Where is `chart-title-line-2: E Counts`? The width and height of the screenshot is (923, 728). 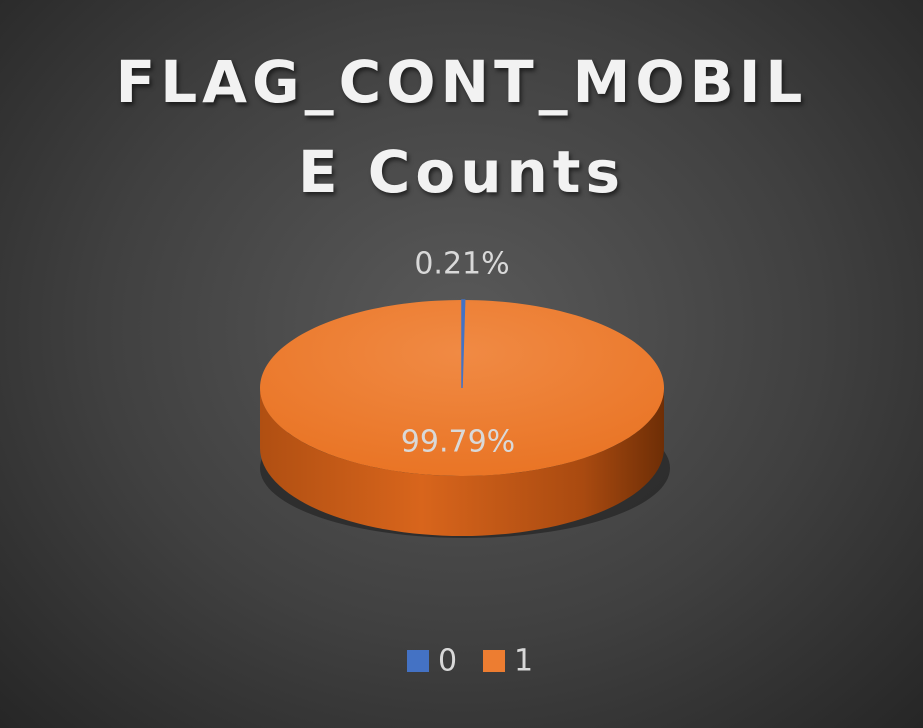 chart-title-line-2: E Counts is located at coordinates (461, 172).